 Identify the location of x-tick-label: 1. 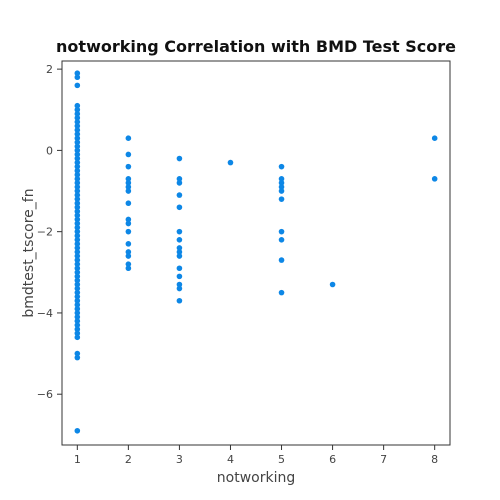
(77, 459).